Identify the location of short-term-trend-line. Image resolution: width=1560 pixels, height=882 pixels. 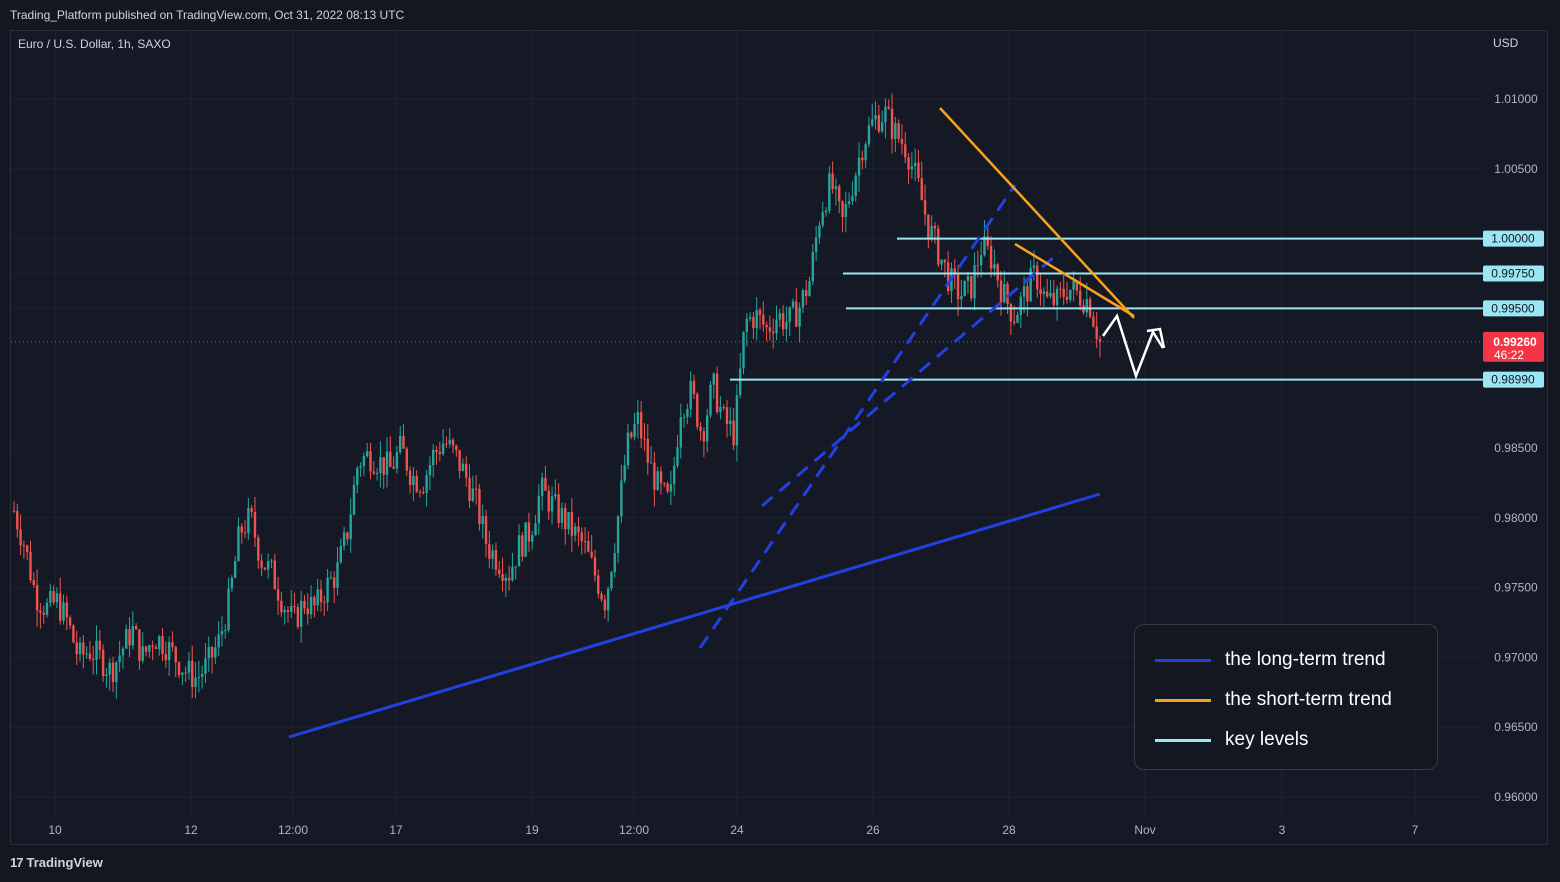
(1074, 280).